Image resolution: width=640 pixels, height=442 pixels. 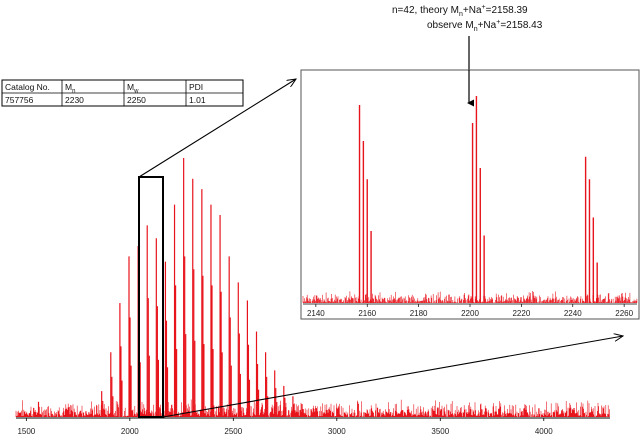 I want to click on annotation-observe-sub: n, so click(x=476, y=29).